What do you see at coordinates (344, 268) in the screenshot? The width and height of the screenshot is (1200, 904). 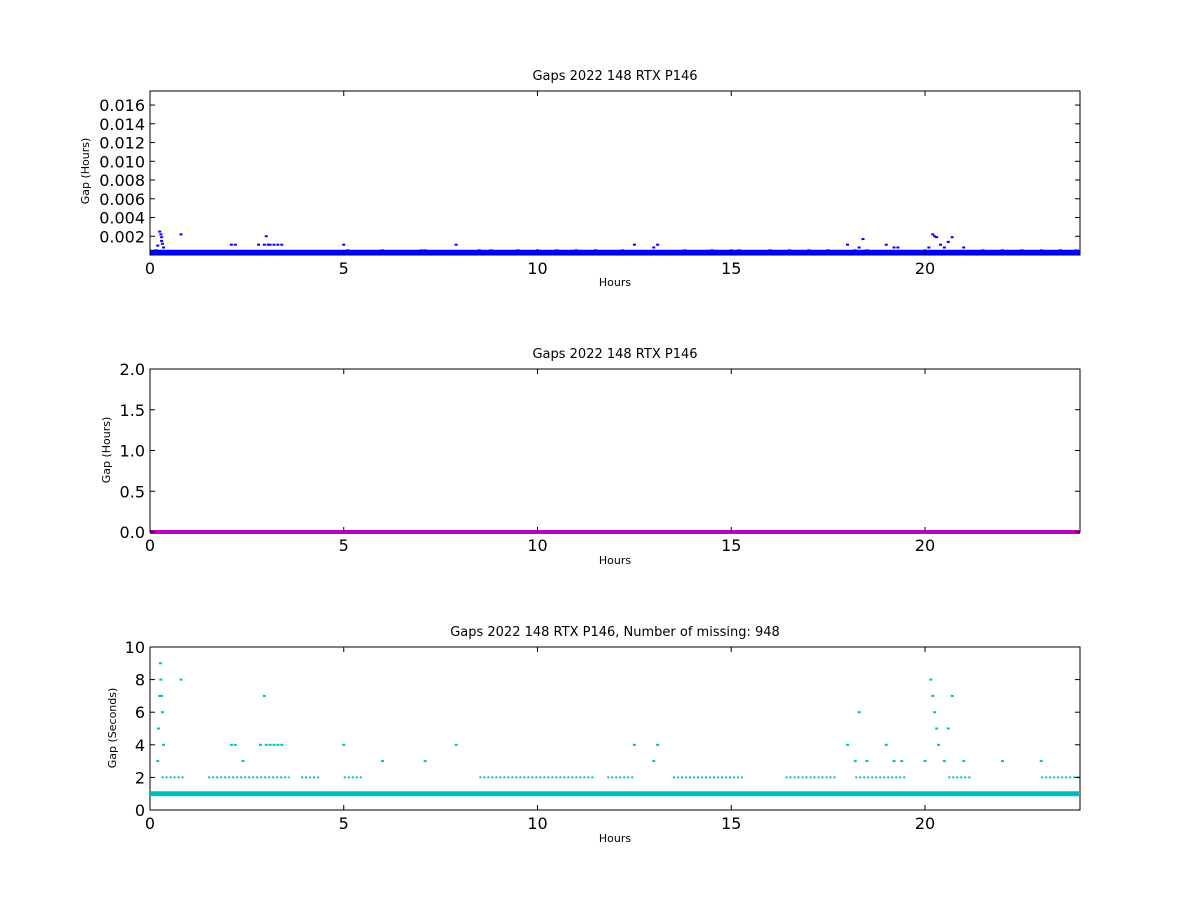 I see `x-tick-label: 5` at bounding box center [344, 268].